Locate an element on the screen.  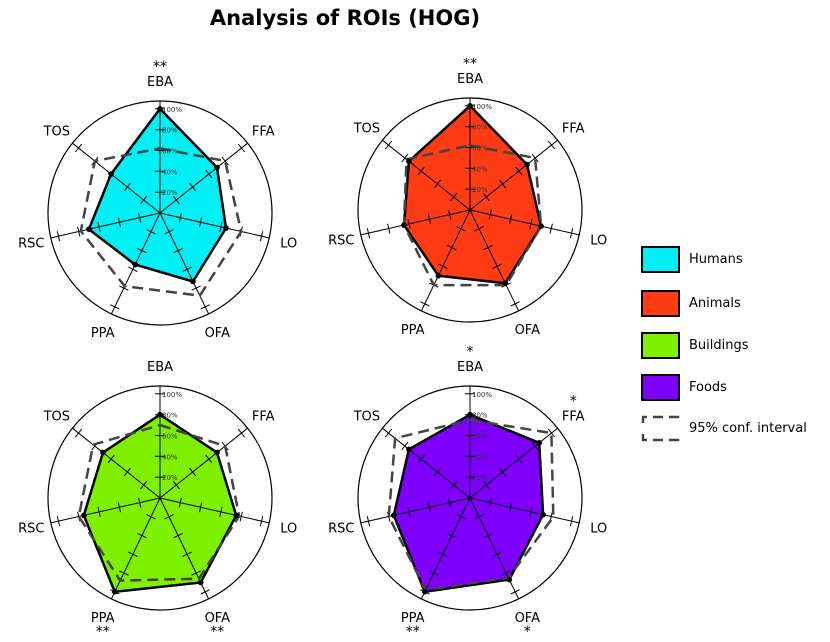
radar-animals: 20% 40% 60% 80% 100% EBA** FFA LO OFA PPA RSC TOS is located at coordinates (467, 197).